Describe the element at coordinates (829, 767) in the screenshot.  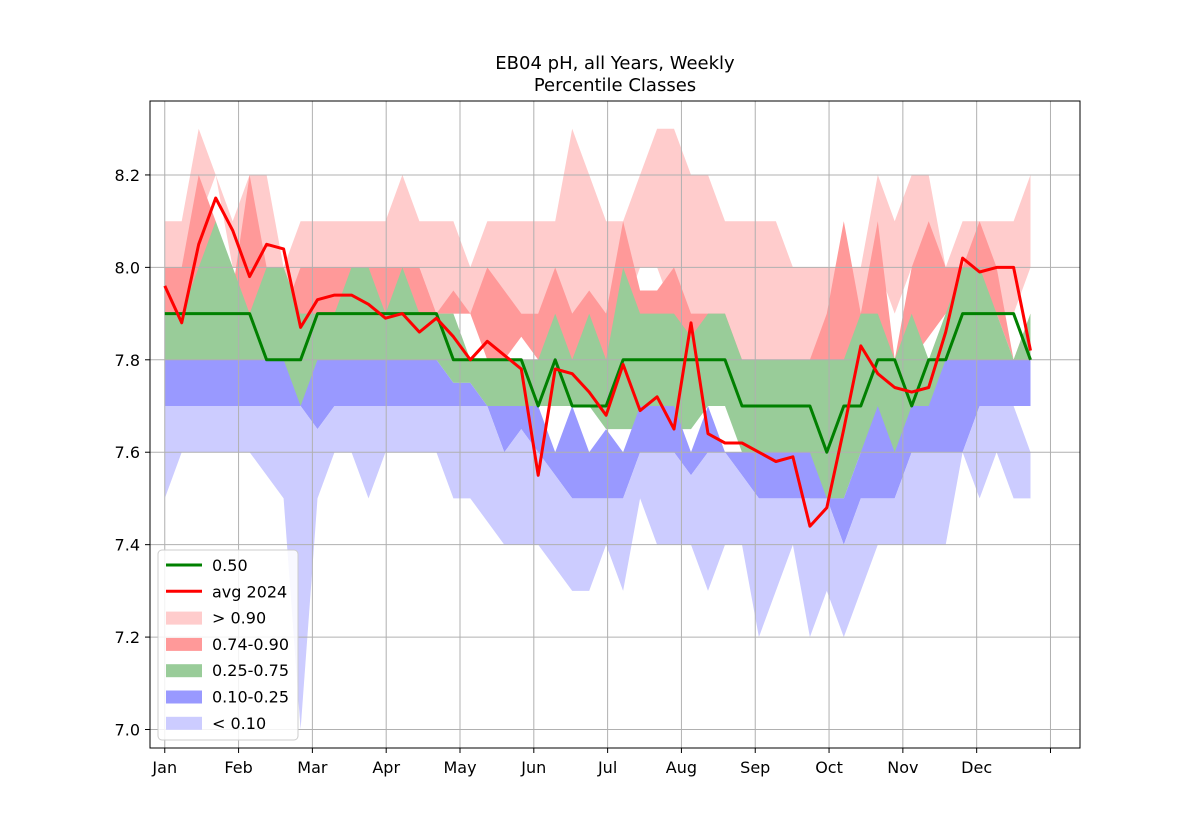
I see `x-tick-label-oct: Oct` at that location.